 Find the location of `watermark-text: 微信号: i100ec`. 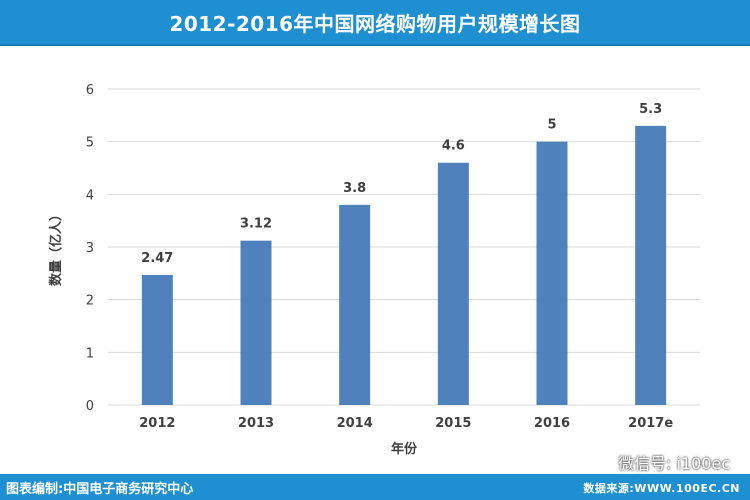

watermark-text: 微信号: i100ec is located at coordinates (674, 463).